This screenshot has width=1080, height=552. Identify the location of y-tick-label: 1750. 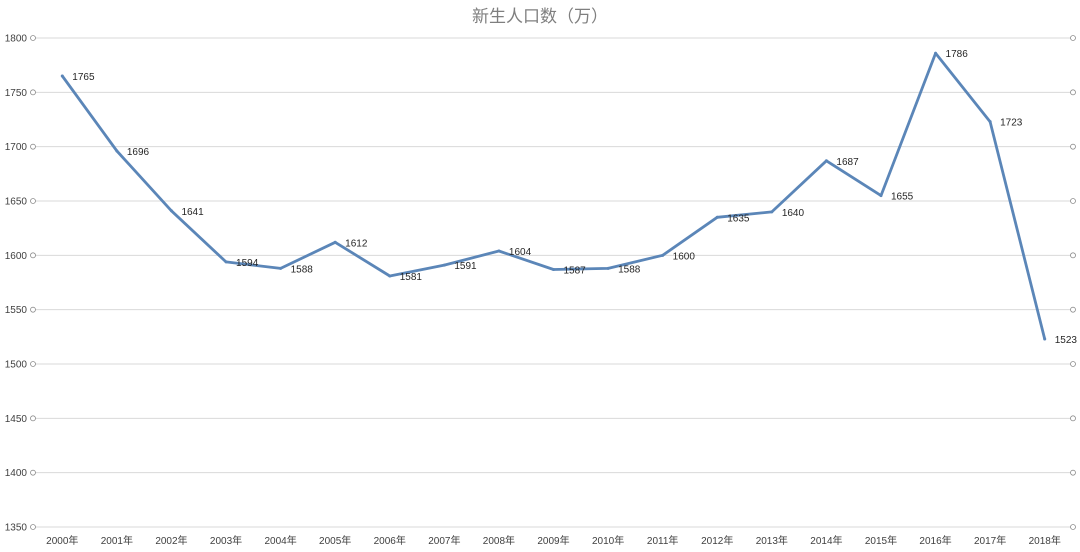
(16, 93).